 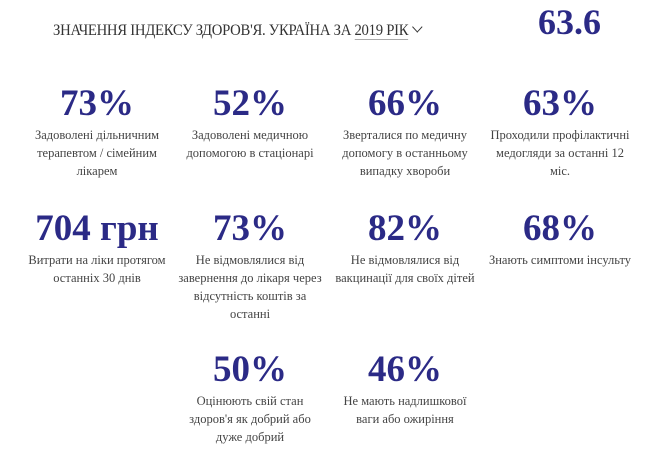 What do you see at coordinates (405, 369) in the screenshot?
I see `stat-value: 46%` at bounding box center [405, 369].